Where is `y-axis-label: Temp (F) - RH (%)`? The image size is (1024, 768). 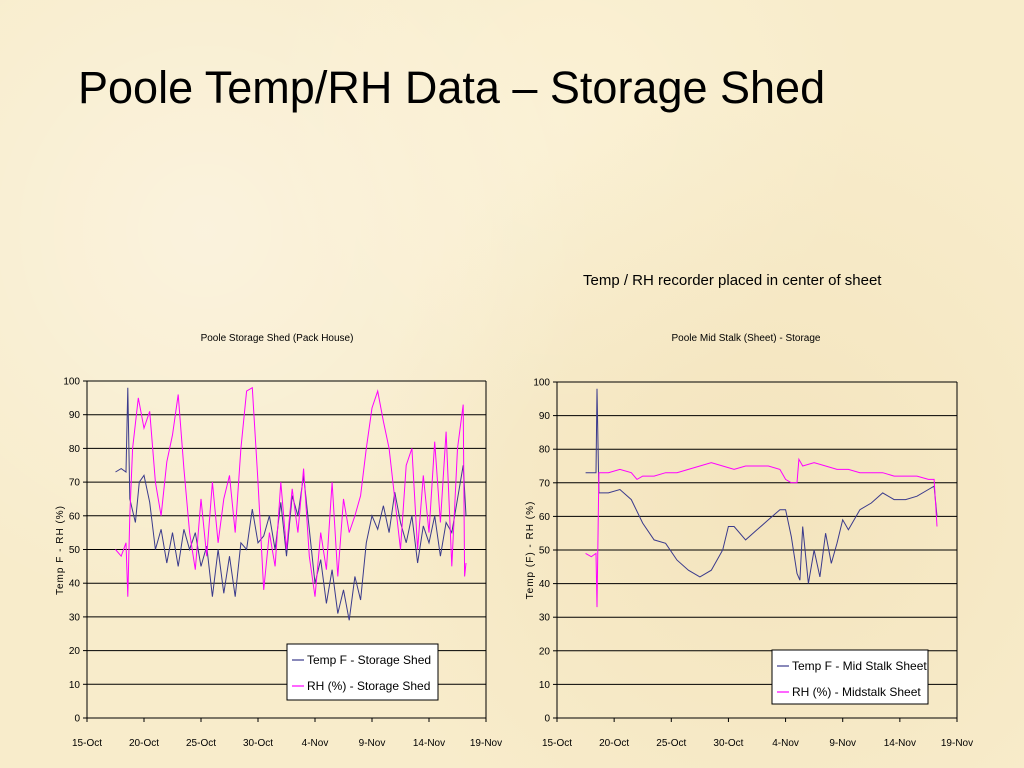
y-axis-label: Temp (F) - RH (%) is located at coordinates (530, 550).